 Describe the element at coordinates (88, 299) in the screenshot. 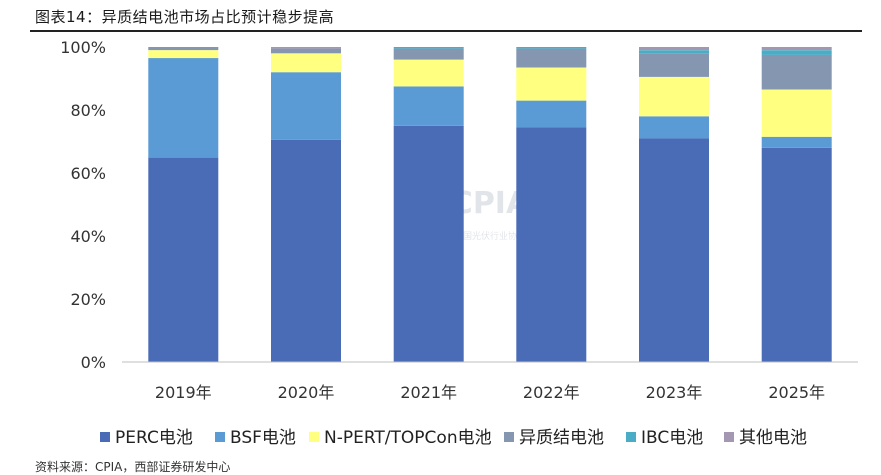

I see `y-tick-label: 20%` at that location.